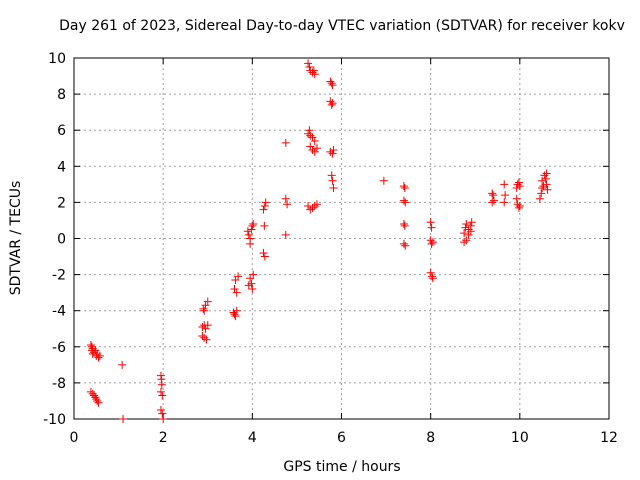 The image size is (640, 480). I want to click on y-axis-label: SDTVAR / TECUs, so click(16, 238).